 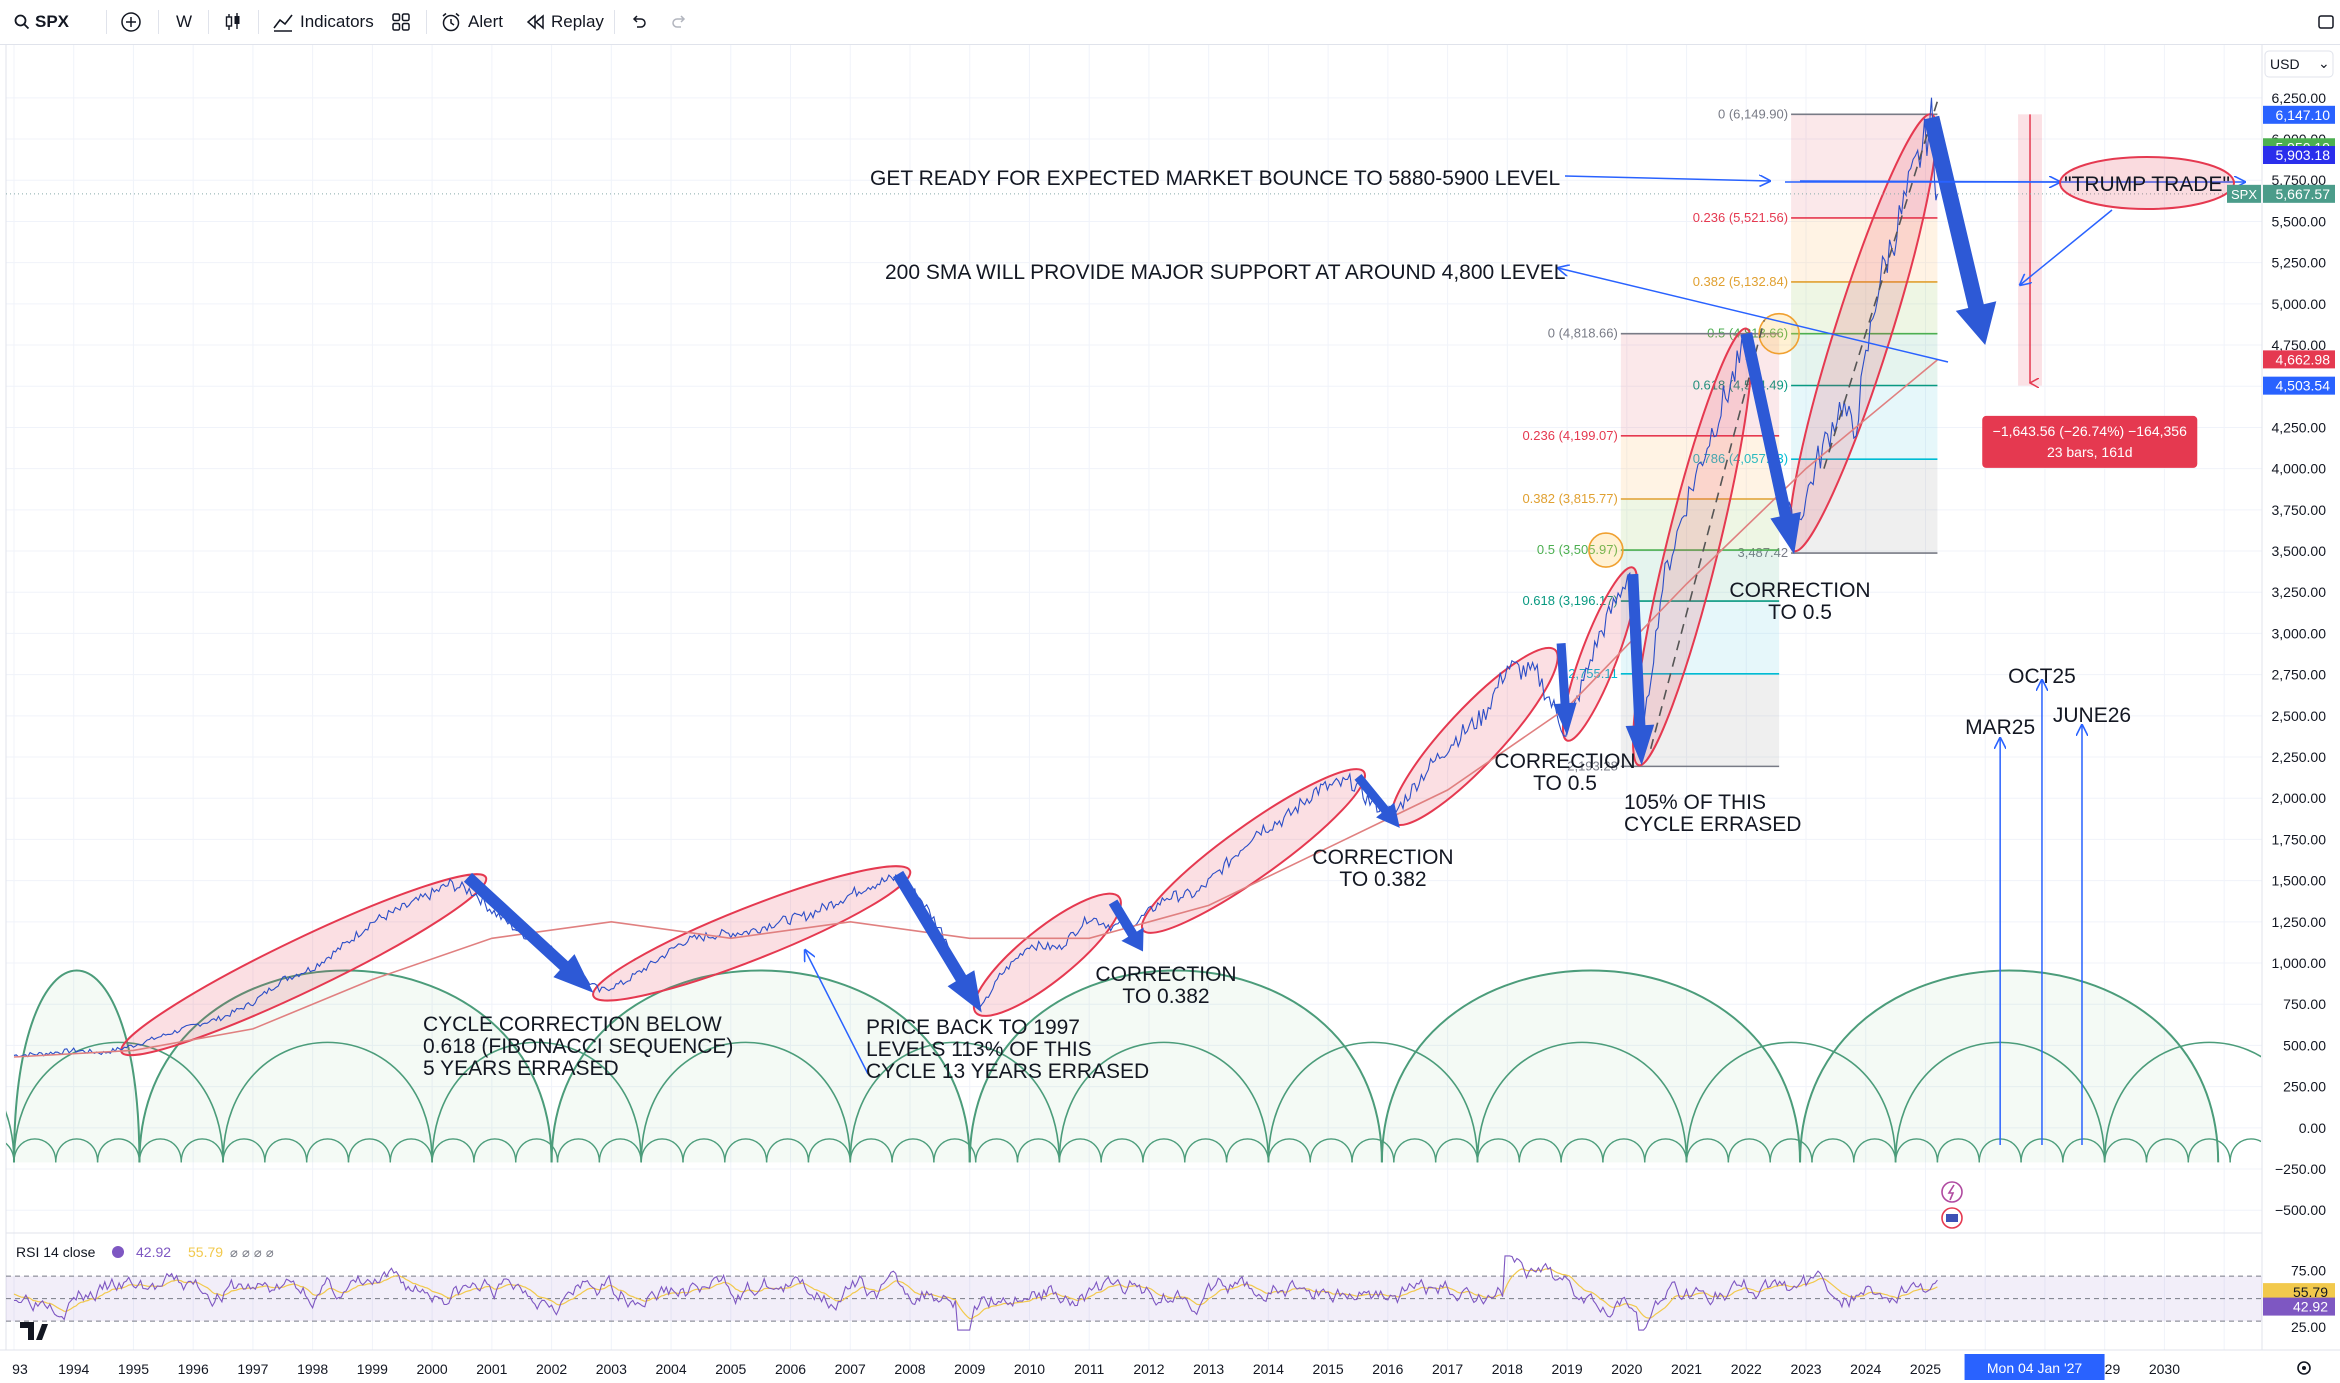 What do you see at coordinates (1569, 498) in the screenshot?
I see `fib-level-label: 0.382 (3,815.77)` at bounding box center [1569, 498].